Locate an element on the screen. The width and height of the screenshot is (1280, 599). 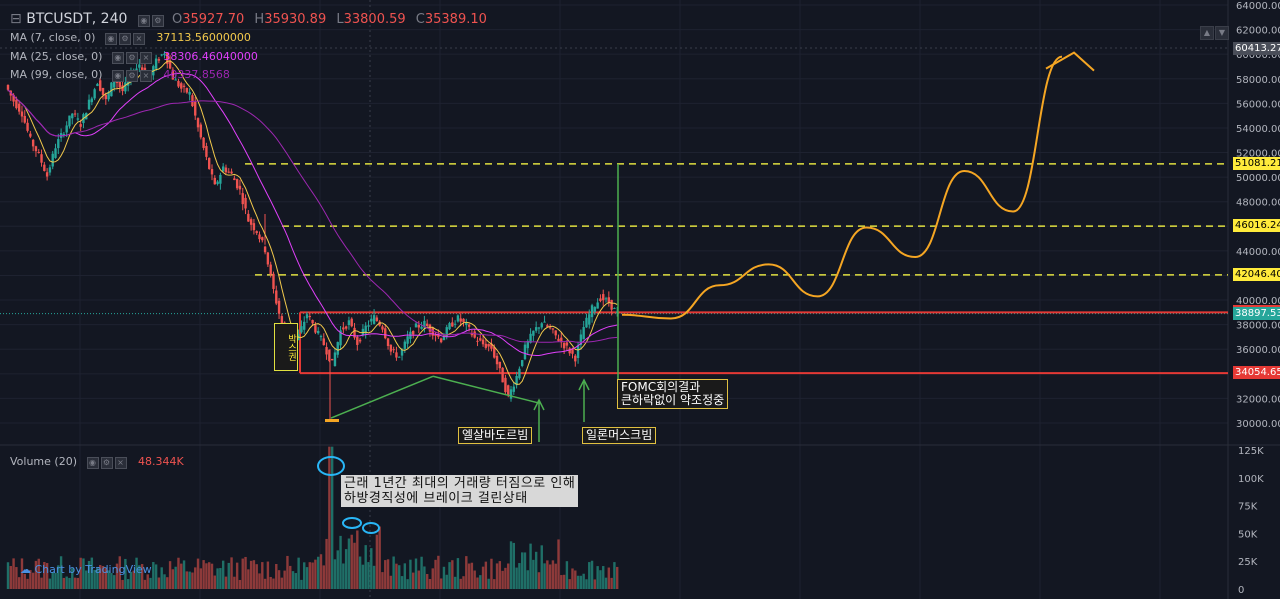
eye-icon: ◉ is located at coordinates (110, 39).